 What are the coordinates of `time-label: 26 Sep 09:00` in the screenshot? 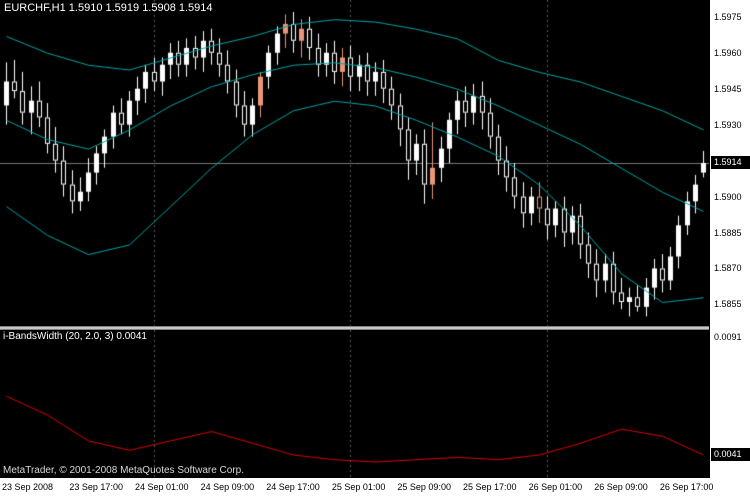 It's located at (621, 487).